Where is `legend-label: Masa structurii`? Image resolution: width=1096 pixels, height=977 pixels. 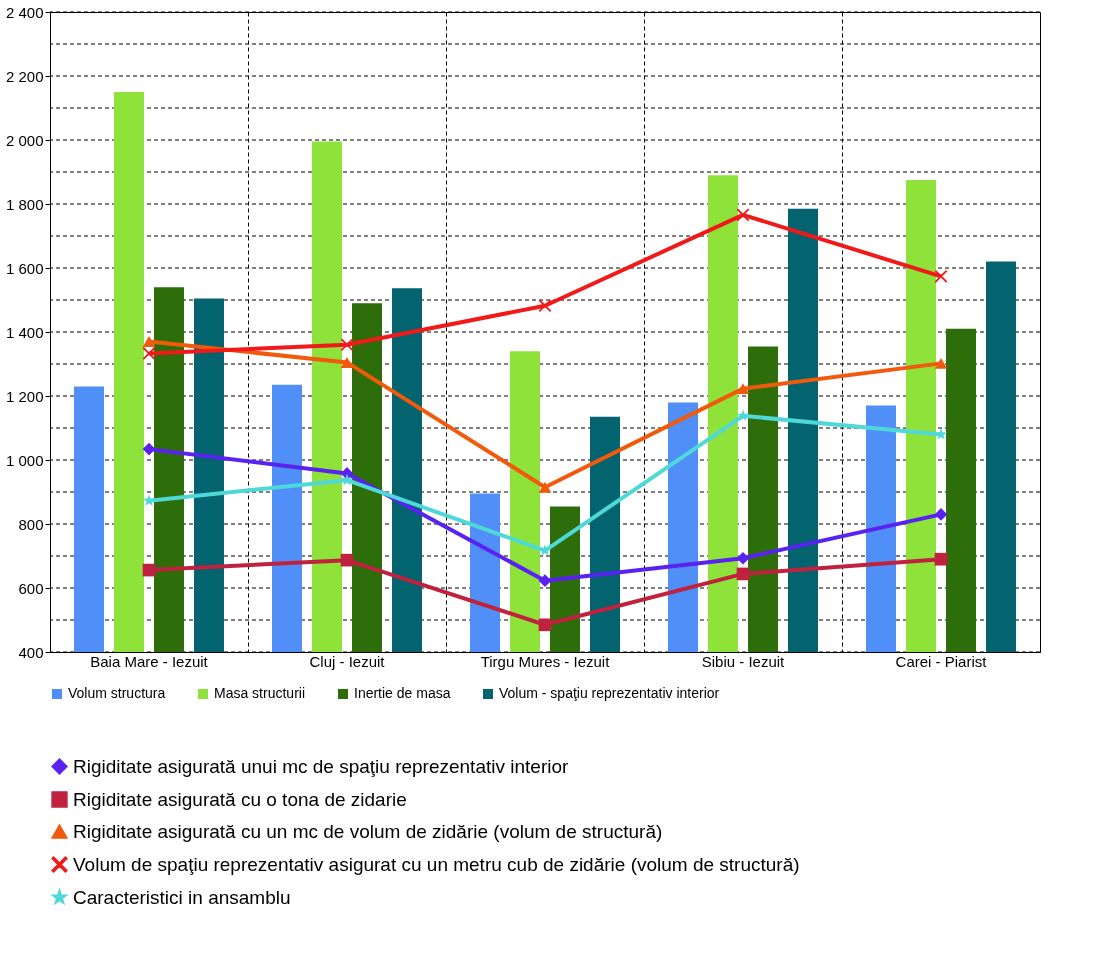 legend-label: Masa structurii is located at coordinates (260, 693).